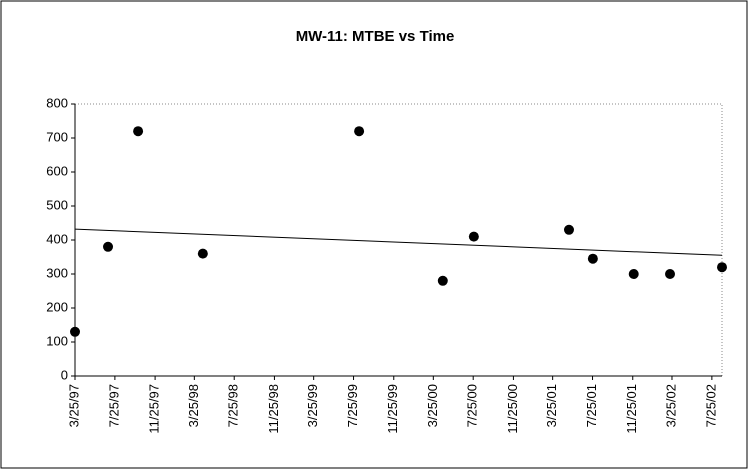 Image resolution: width=749 pixels, height=470 pixels. What do you see at coordinates (64, 374) in the screenshot?
I see `y-tick-label: 0` at bounding box center [64, 374].